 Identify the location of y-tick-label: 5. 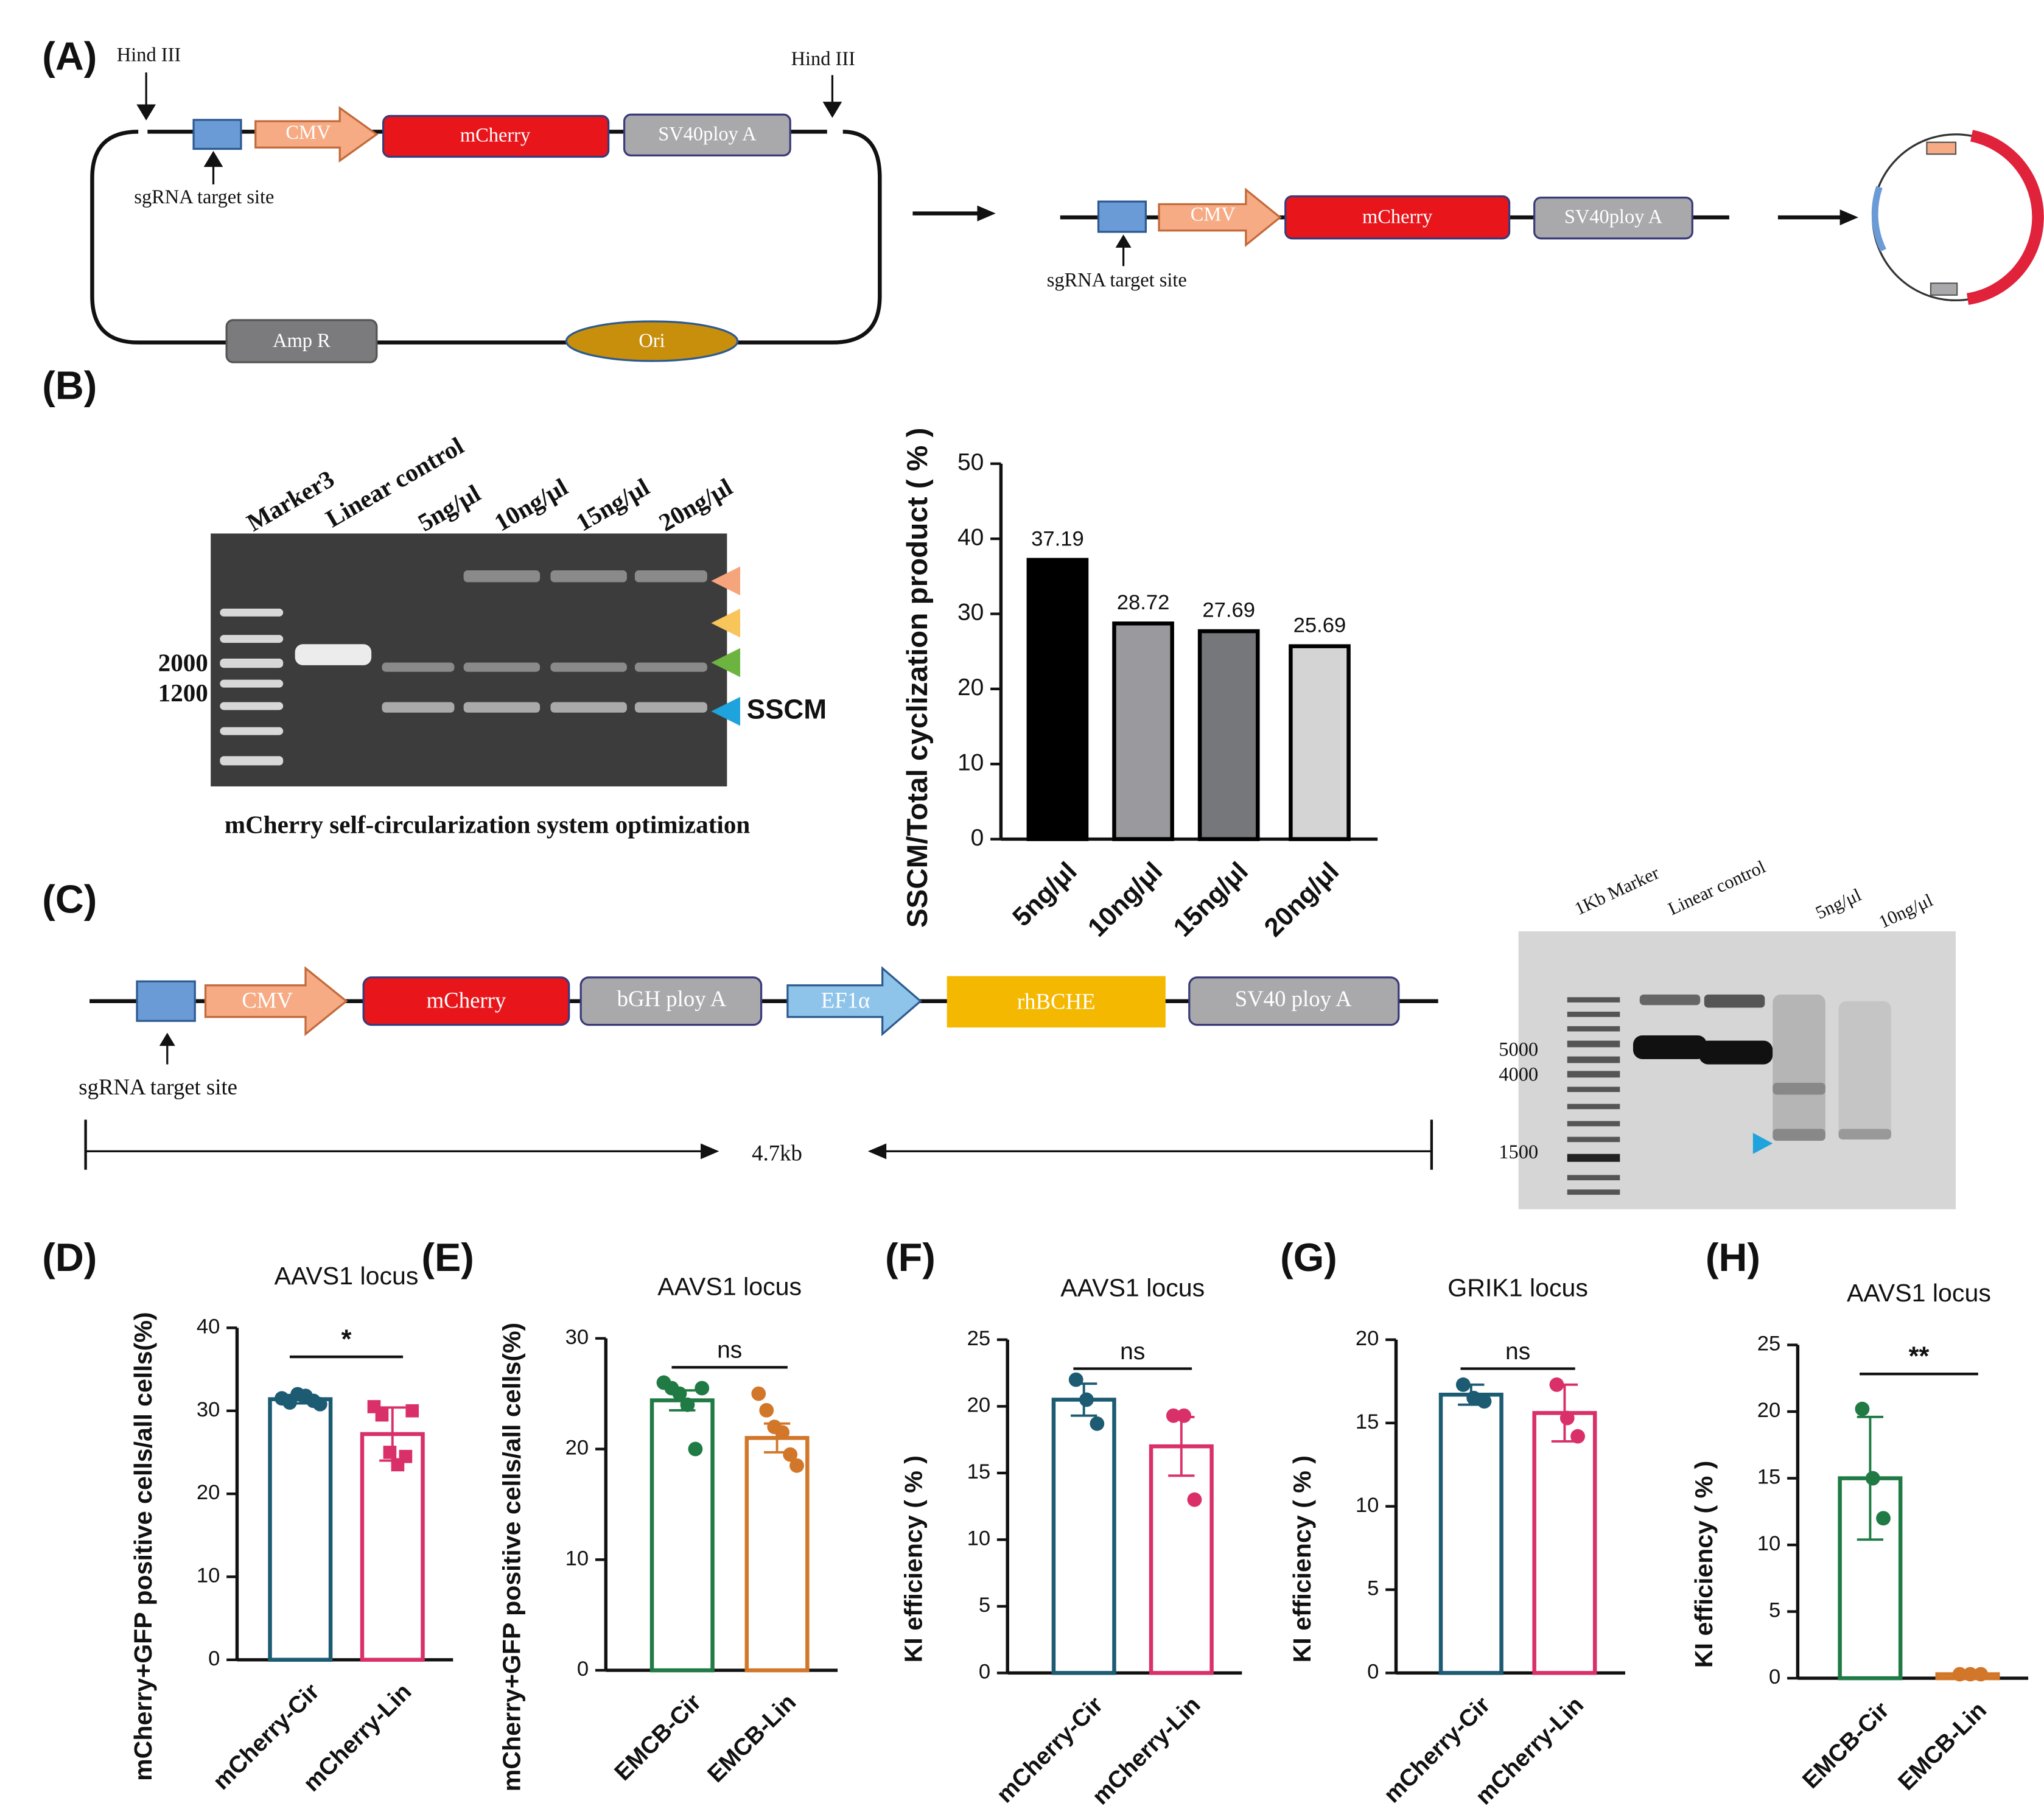
(1774, 1610).